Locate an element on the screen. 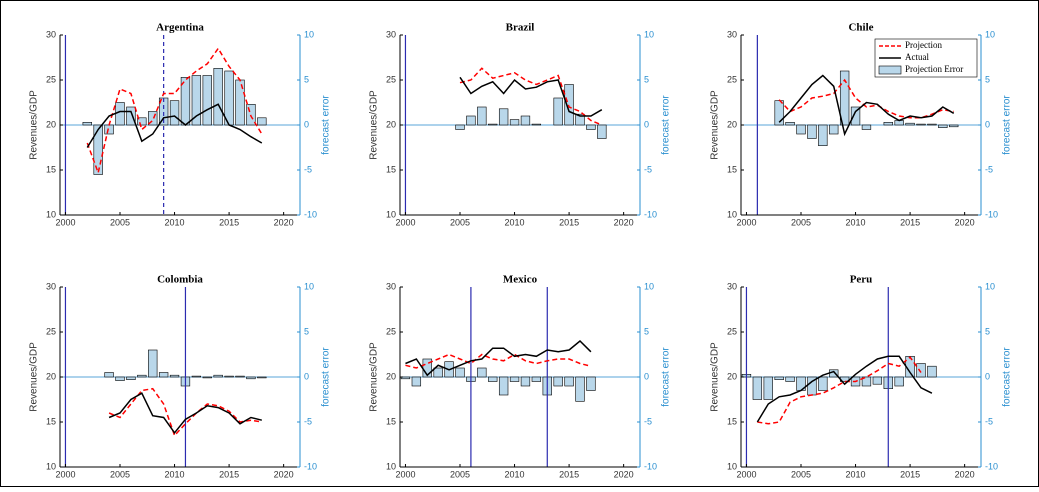 The image size is (1039, 492). legend-swatch is located at coordinates (890, 70).